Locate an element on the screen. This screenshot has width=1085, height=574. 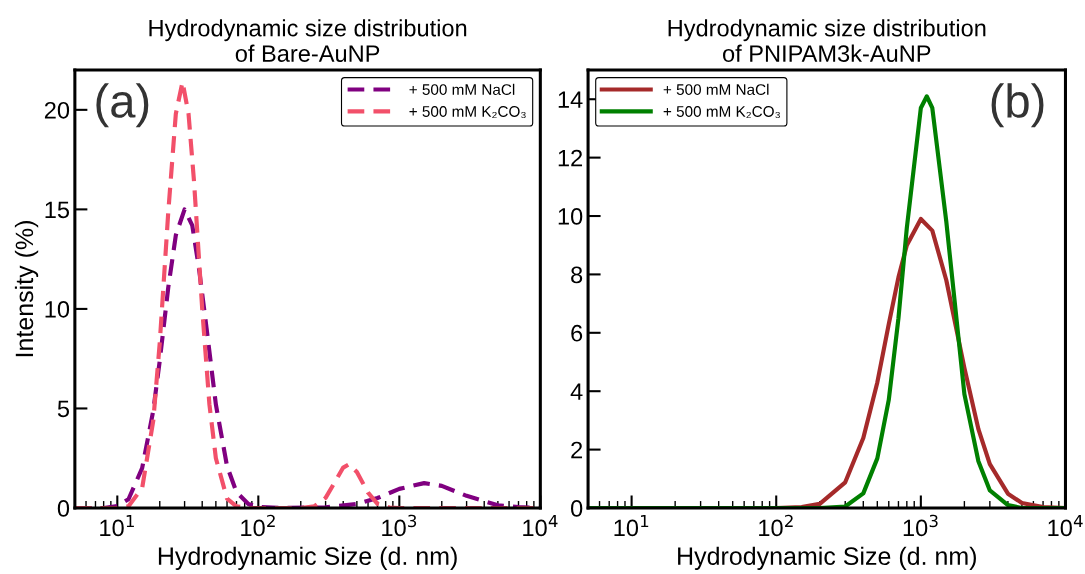
y-tick-label: 6 is located at coordinates (577, 333).